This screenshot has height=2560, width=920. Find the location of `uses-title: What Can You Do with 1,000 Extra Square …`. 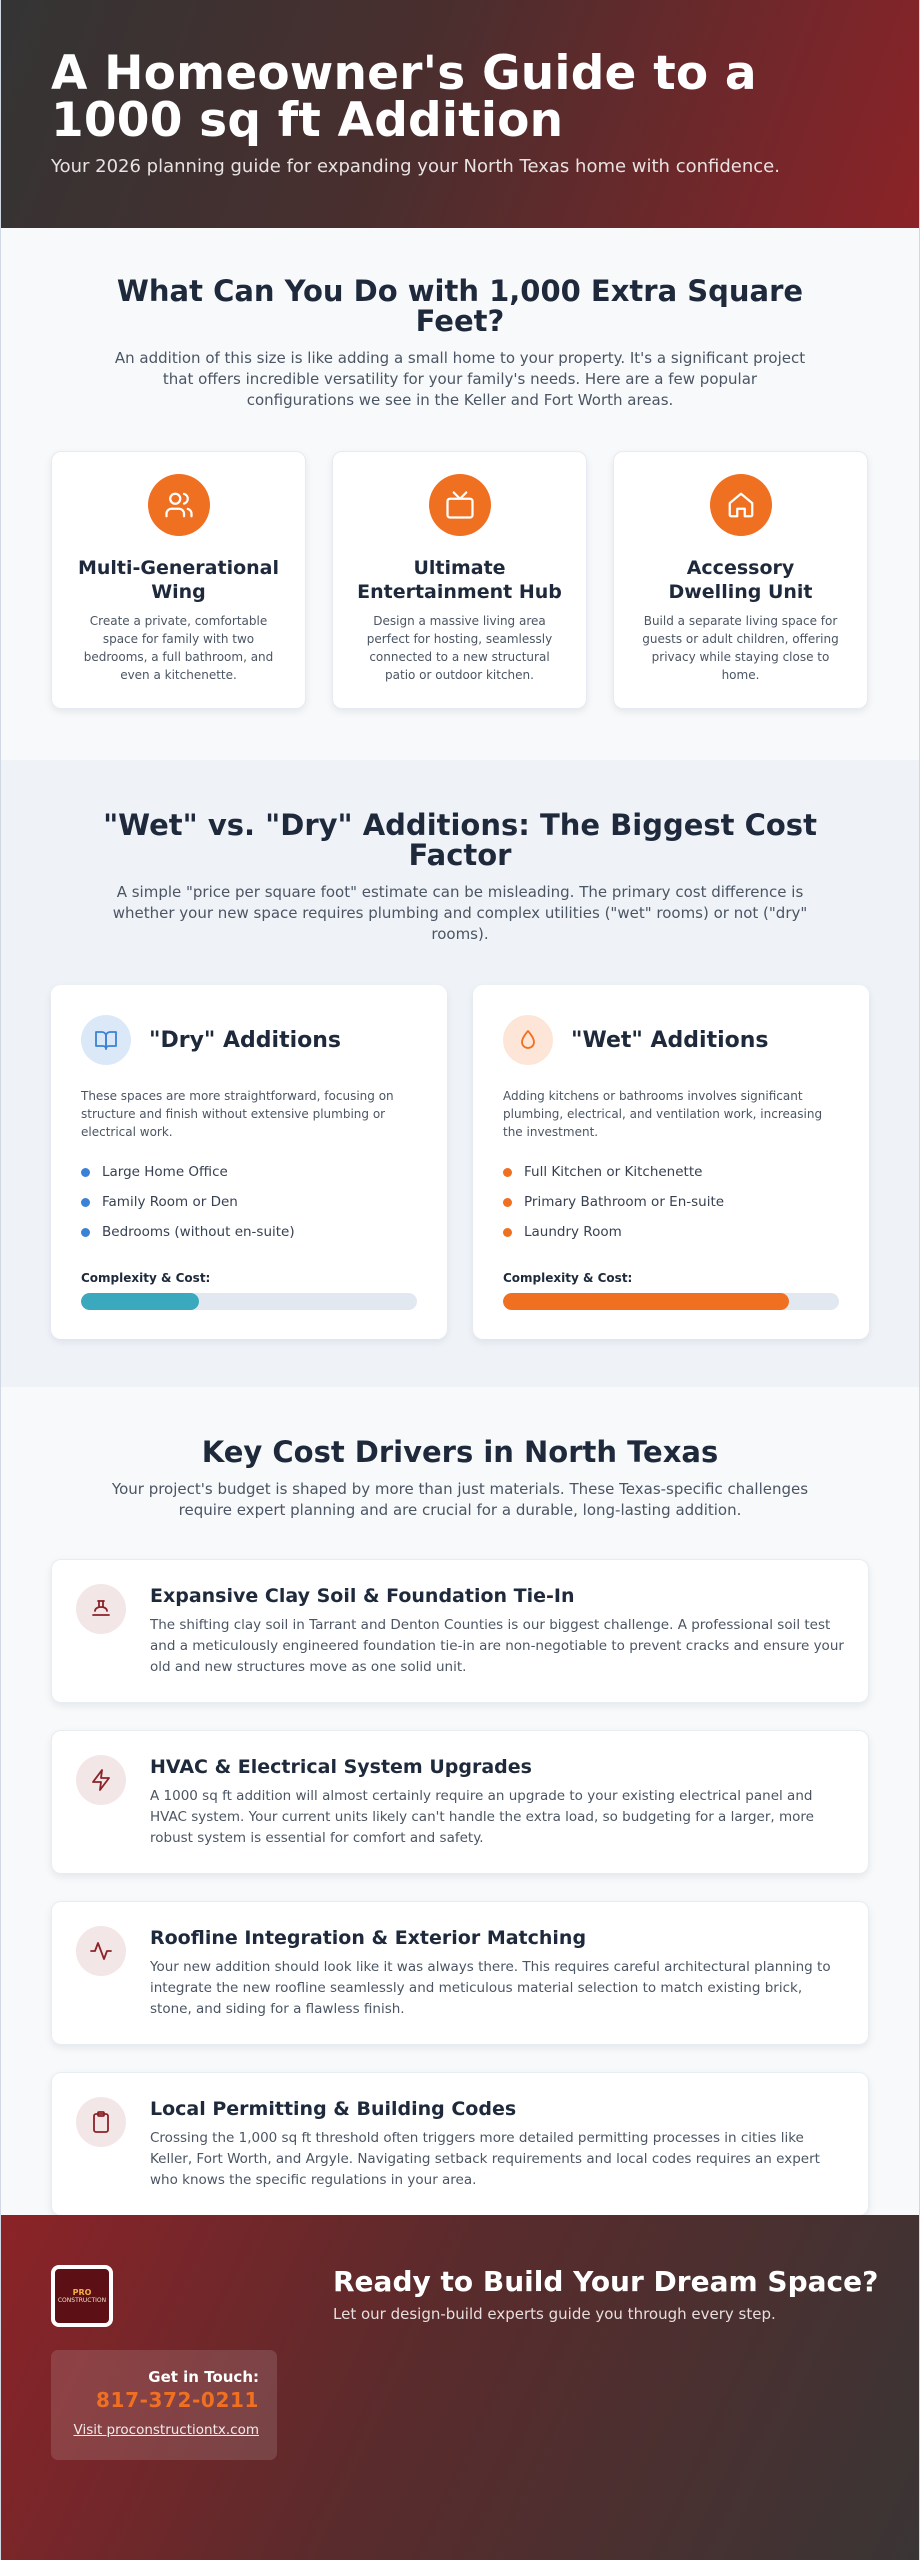

uses-title: What Can You Do with 1,000 Extra Square … is located at coordinates (460, 306).